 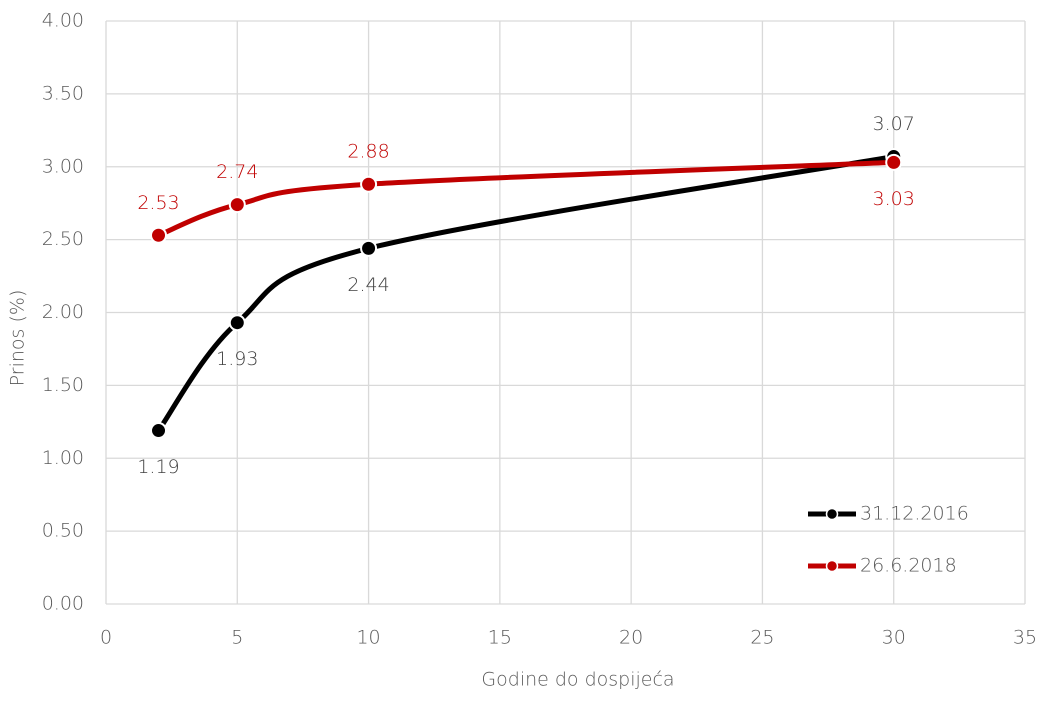 I want to click on y-tick-label: 2.00, so click(x=63, y=312).